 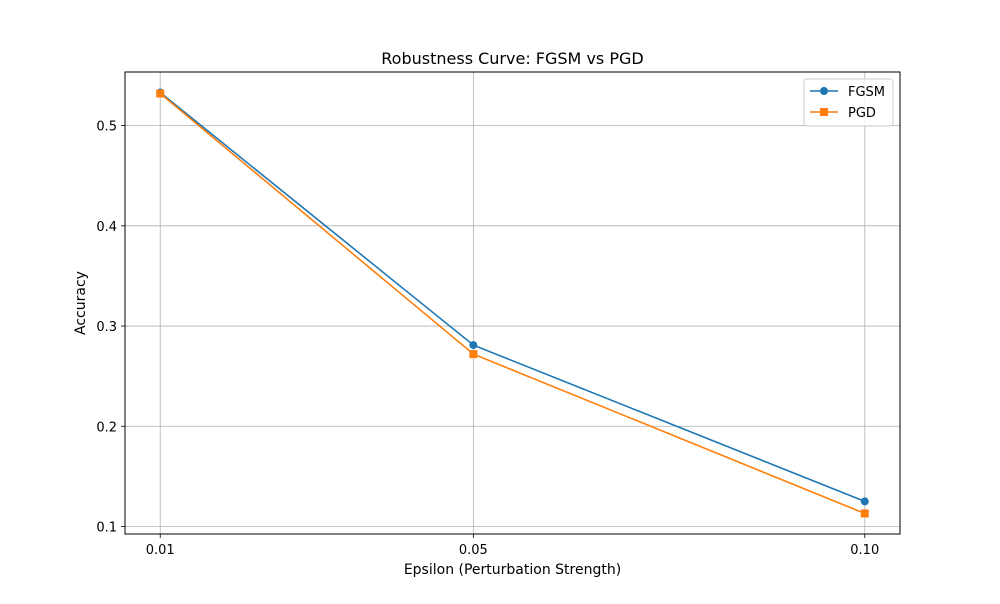 I want to click on legend-label-pgd: PGD, so click(x=862, y=113).